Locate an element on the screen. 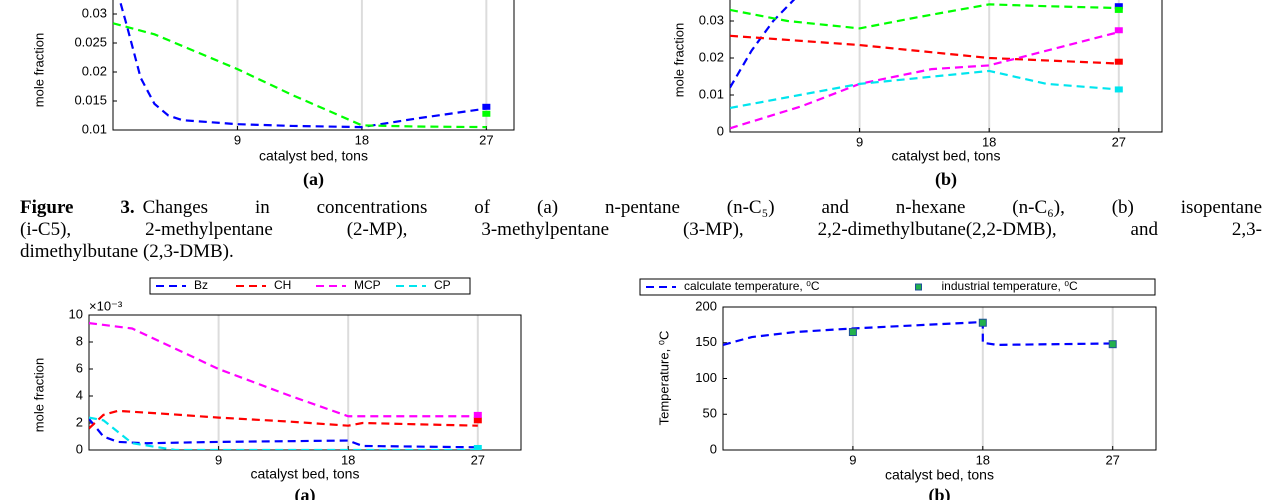 This screenshot has height=500, width=1280. legend-label: calculate temperature, ⁰C is located at coordinates (752, 286).